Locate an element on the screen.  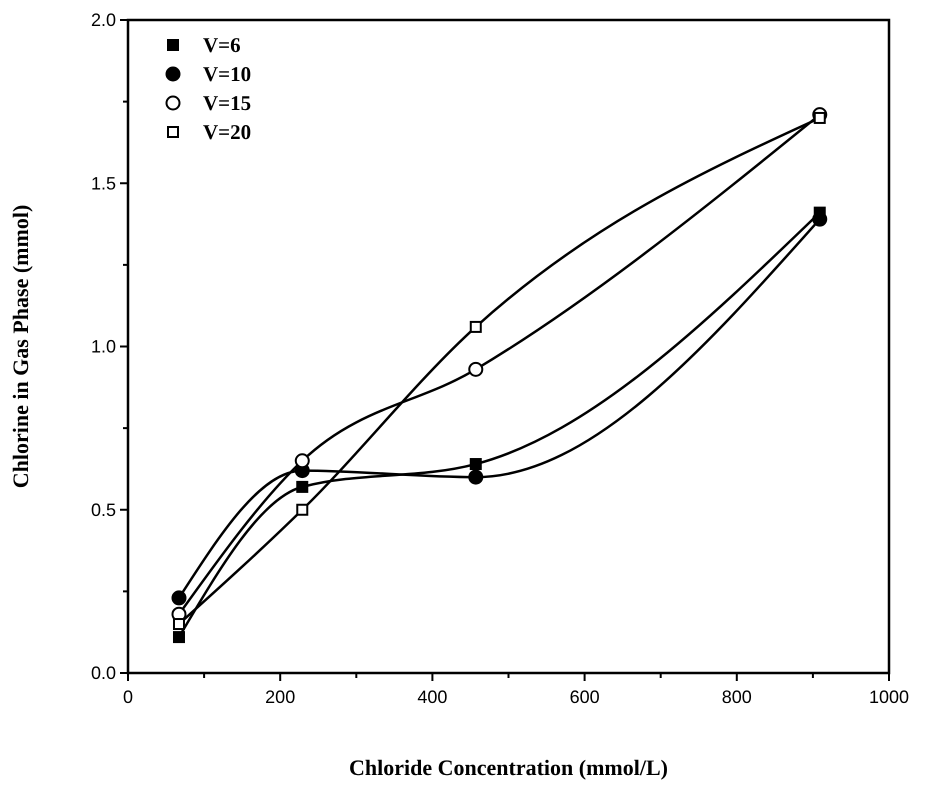
y-axis-title: Chlorine in Gas Phase (mmol) is located at coordinates (20, 346).